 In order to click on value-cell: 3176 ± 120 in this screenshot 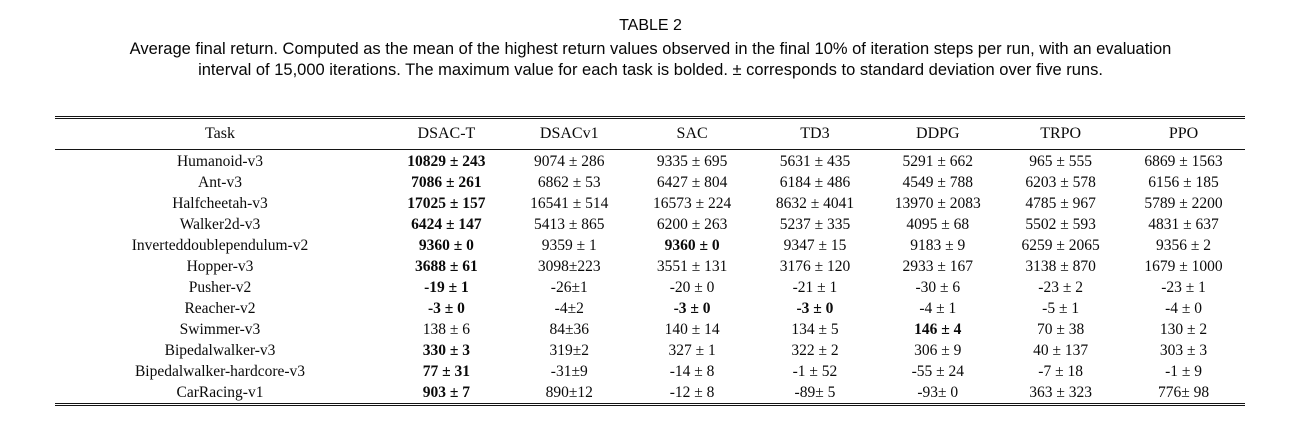, I will do `click(815, 266)`.